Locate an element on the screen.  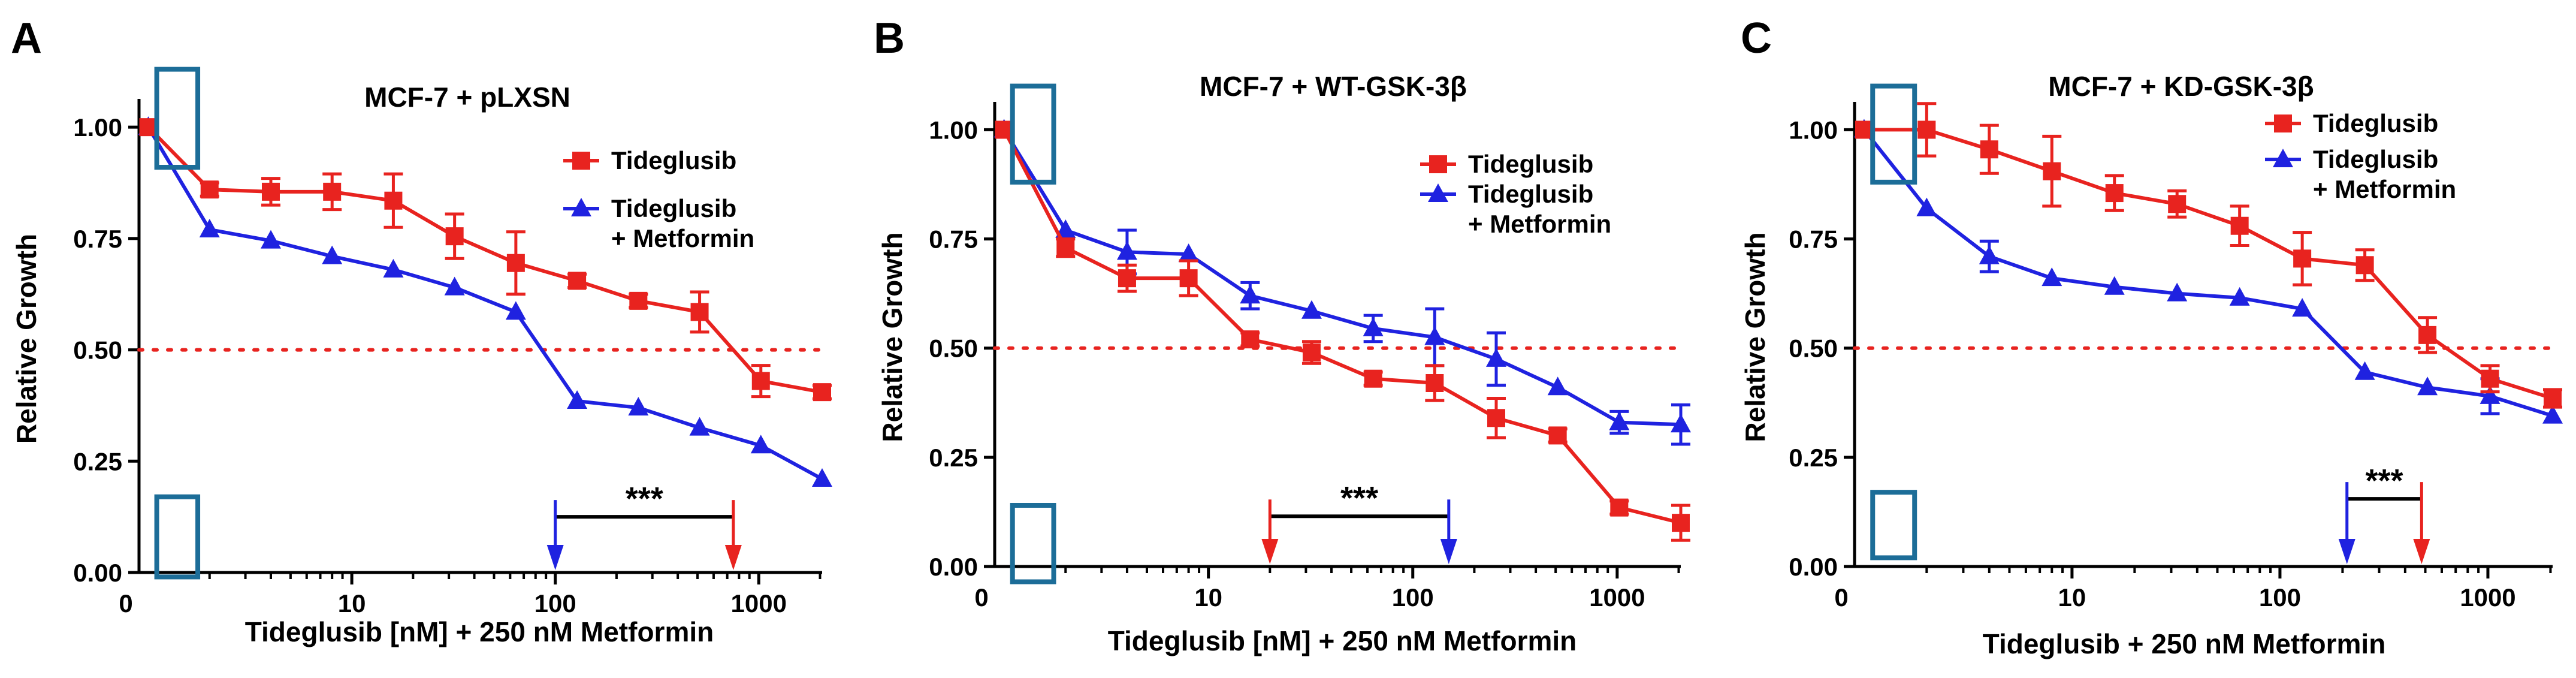
panel-b-x-tick-label-zero: 0 is located at coordinates (981, 597).